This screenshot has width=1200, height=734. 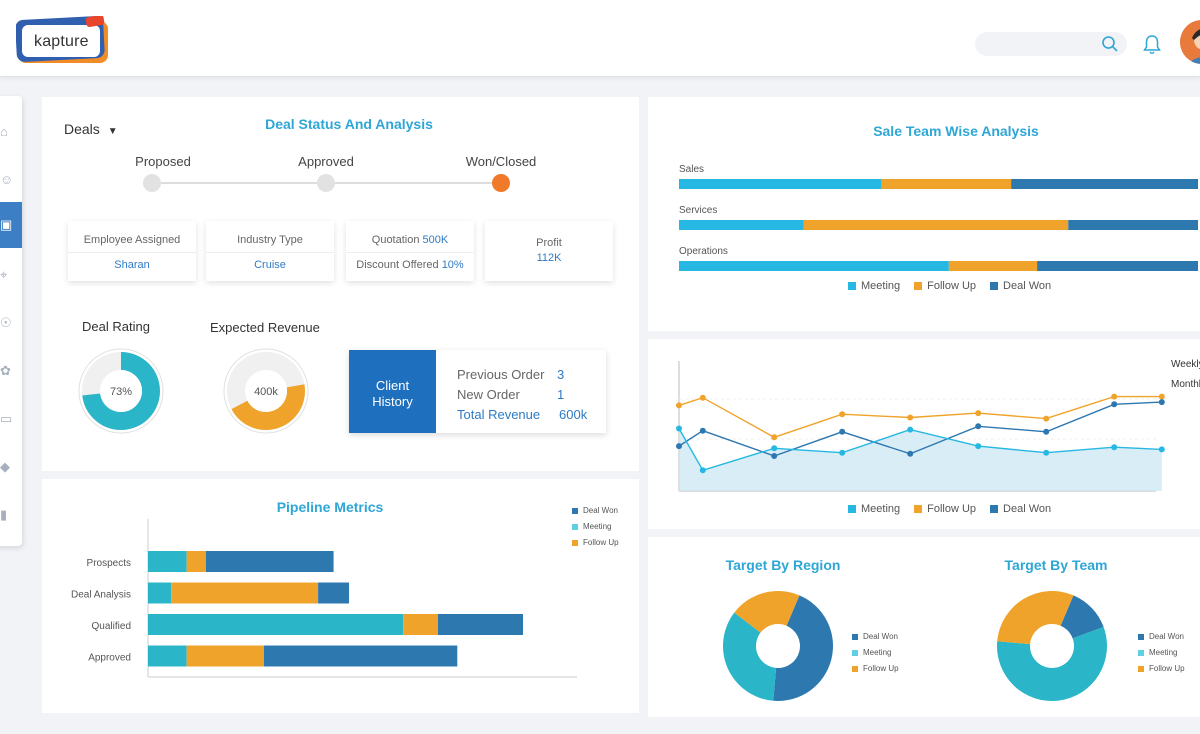 What do you see at coordinates (11, 467) in the screenshot?
I see `sidebar-item-7: ◆` at bounding box center [11, 467].